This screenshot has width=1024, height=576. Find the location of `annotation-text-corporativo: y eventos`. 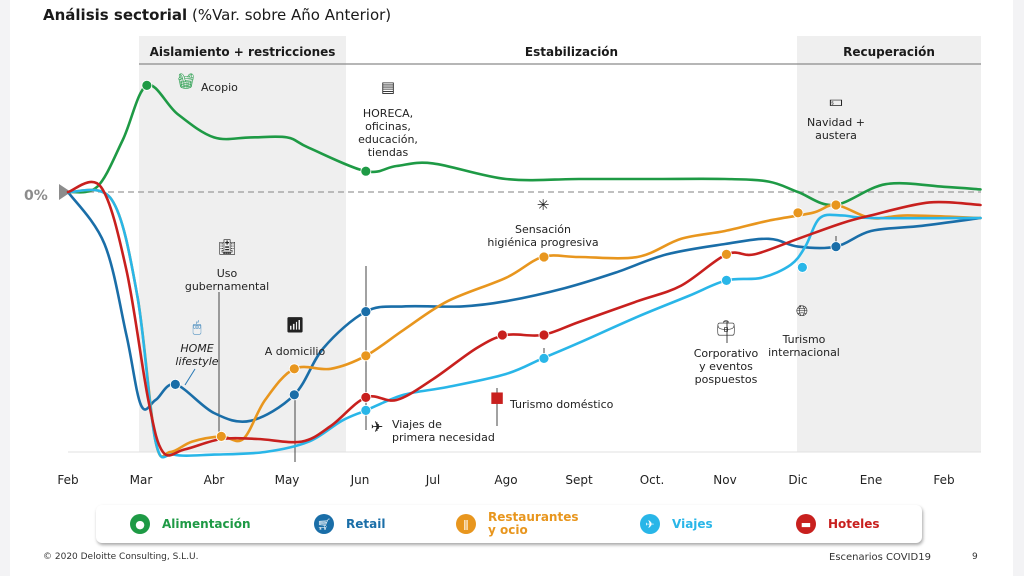

annotation-text-corporativo: y eventos is located at coordinates (726, 366).